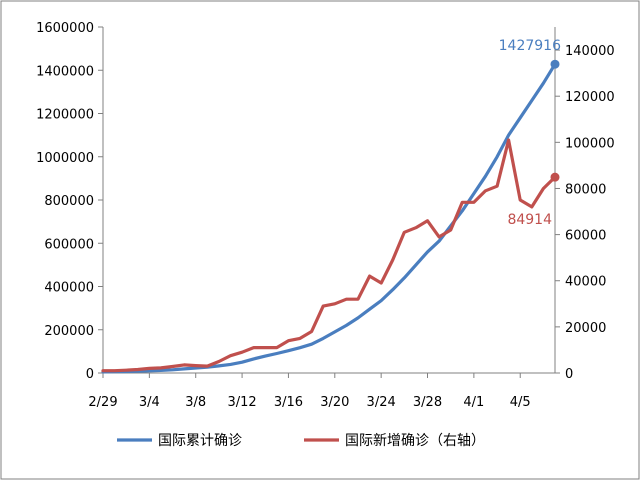  Describe the element at coordinates (65, 158) in the screenshot. I see `left-tick-label: 1000000` at that location.